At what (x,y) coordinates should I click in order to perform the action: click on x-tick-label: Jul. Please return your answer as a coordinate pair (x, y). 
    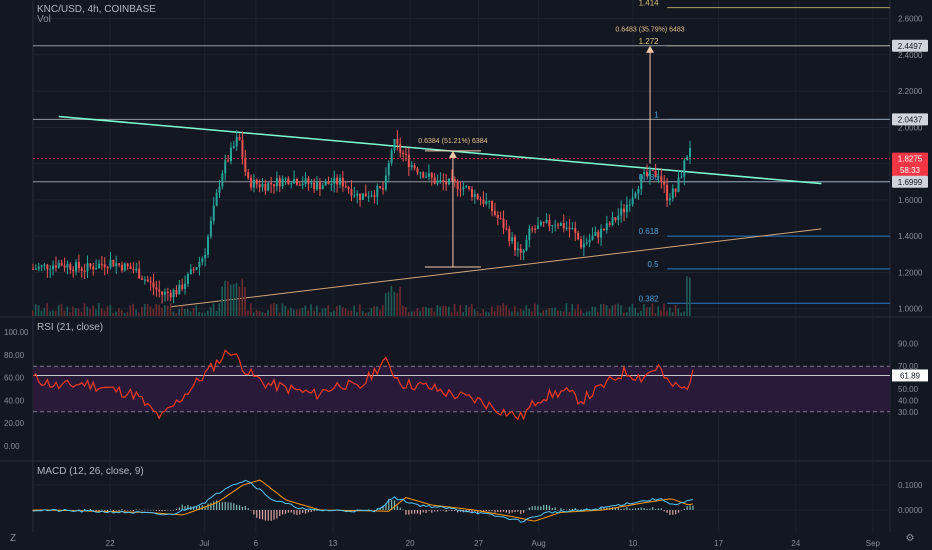
    Looking at the image, I should click on (204, 543).